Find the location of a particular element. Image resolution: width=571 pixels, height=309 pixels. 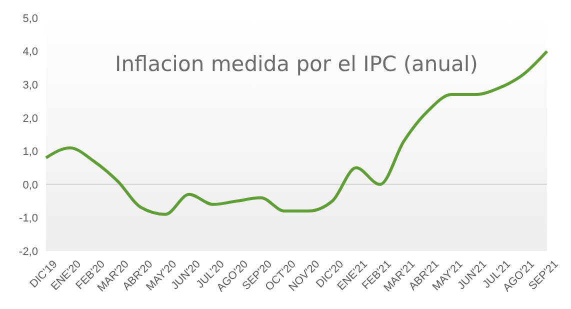

y-tick-label: -2,0 is located at coordinates (28, 252).